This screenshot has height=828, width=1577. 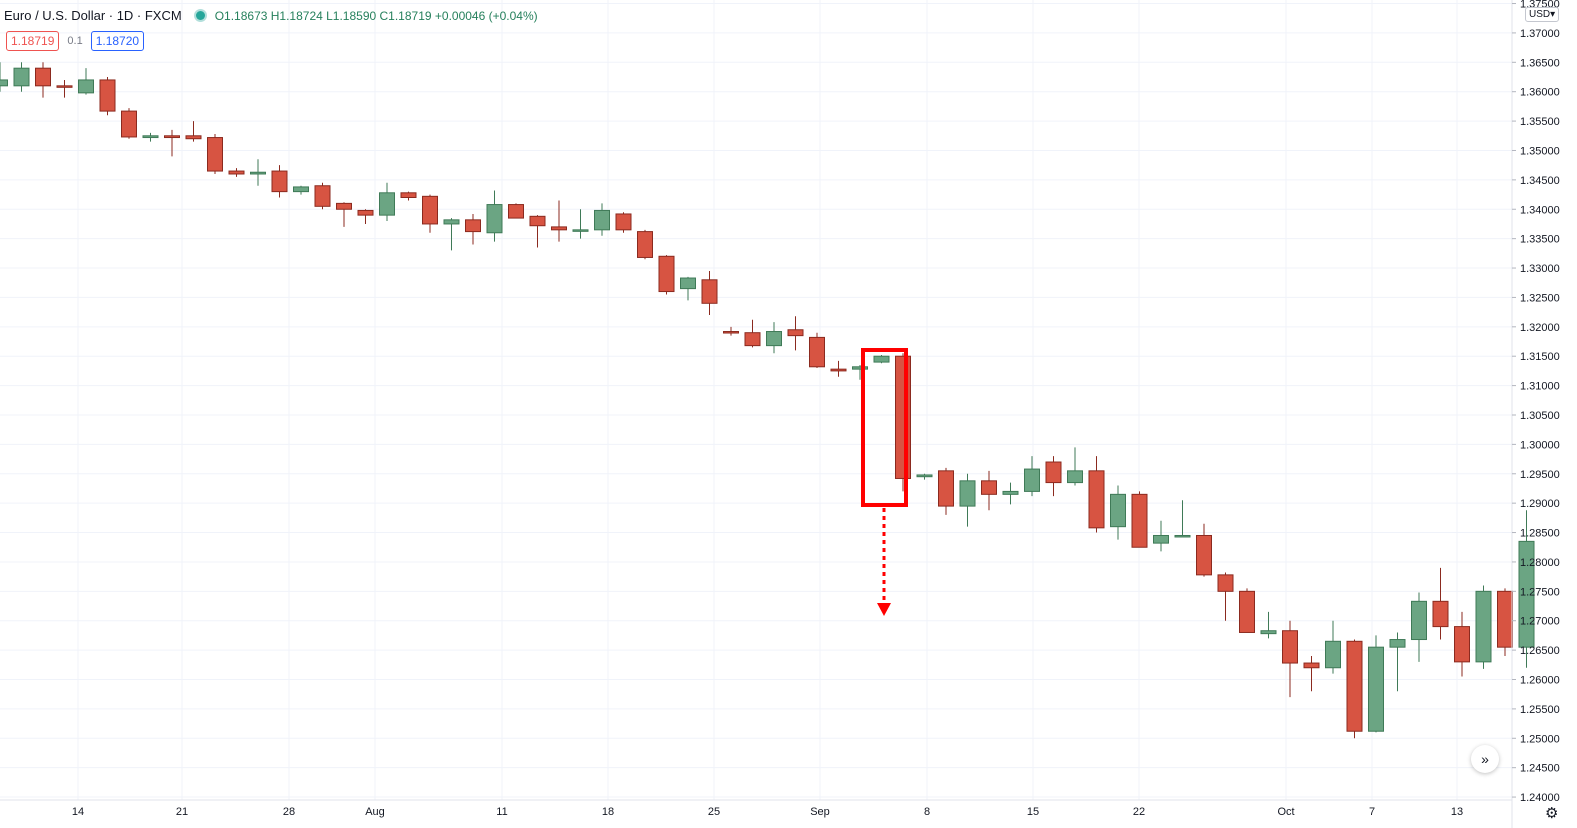 I want to click on time-tick-label: 11, so click(x=501, y=812).